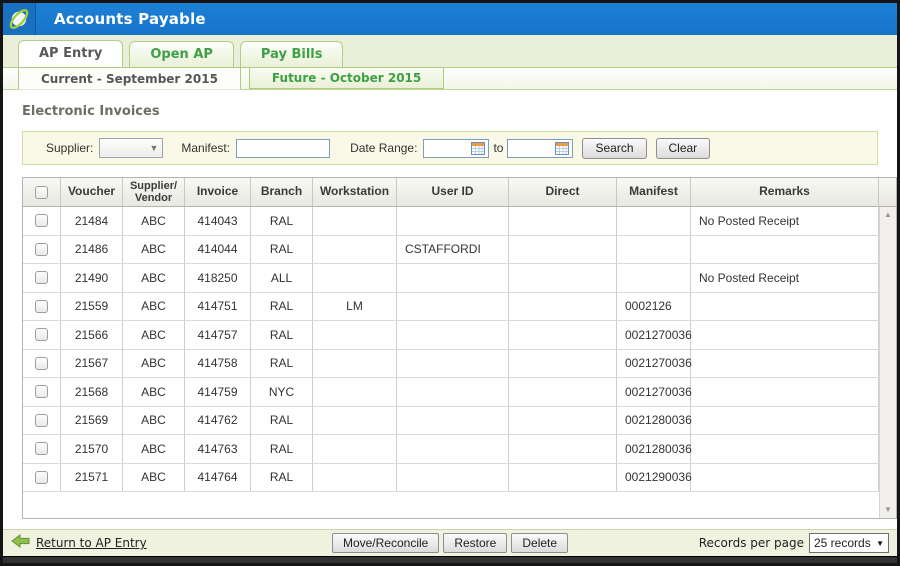  Describe the element at coordinates (92, 363) in the screenshot. I see `voucher-cell: 21567` at that location.